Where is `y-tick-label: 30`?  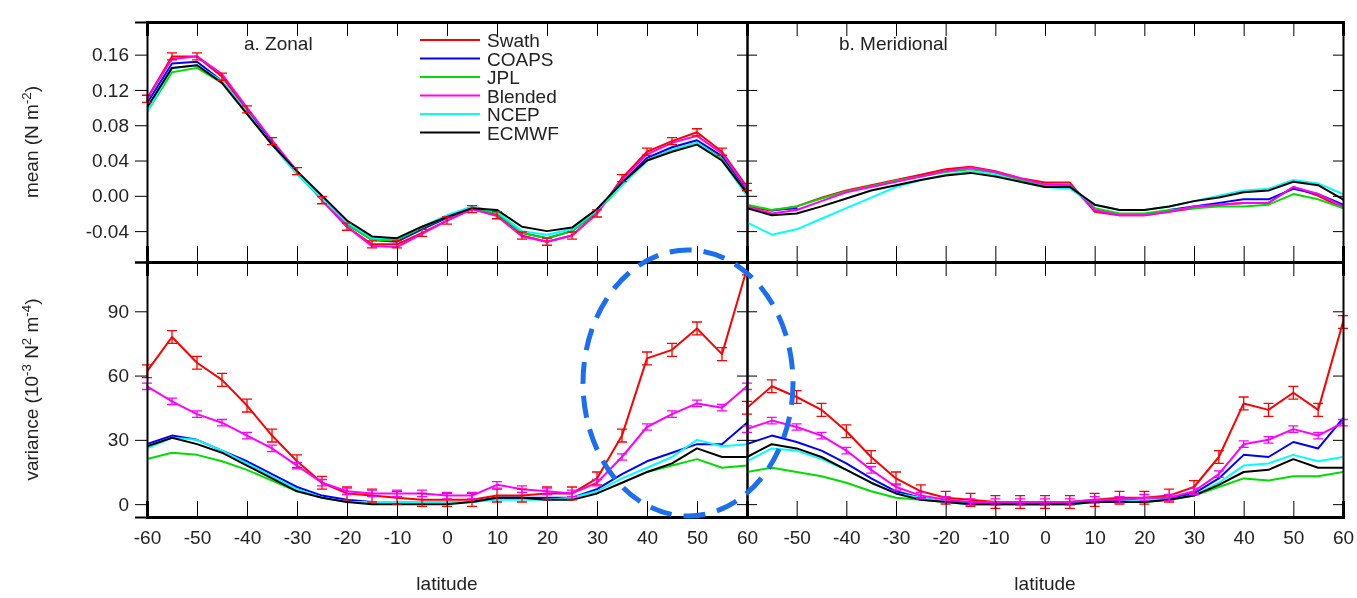 y-tick-label: 30 is located at coordinates (118, 440).